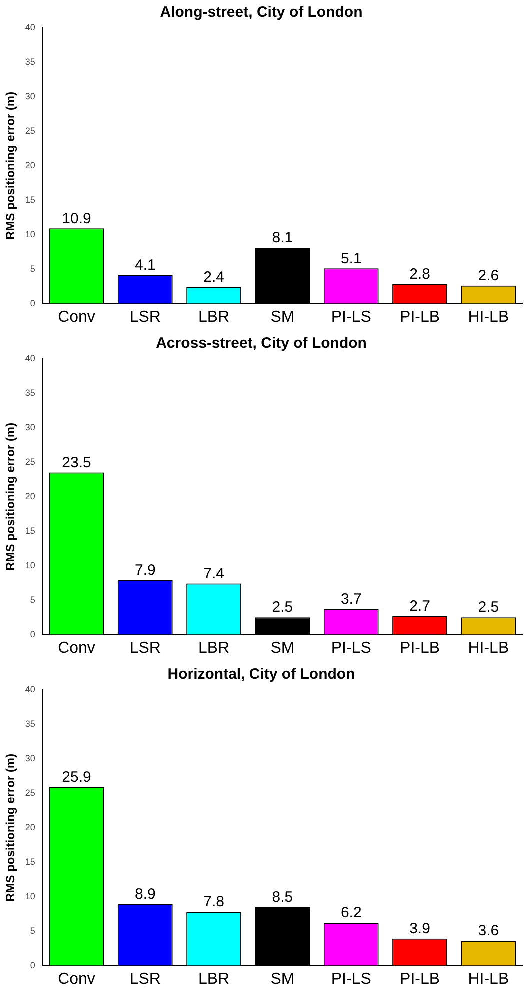  I want to click on chart-title: Across-street, City of London, so click(261, 343).